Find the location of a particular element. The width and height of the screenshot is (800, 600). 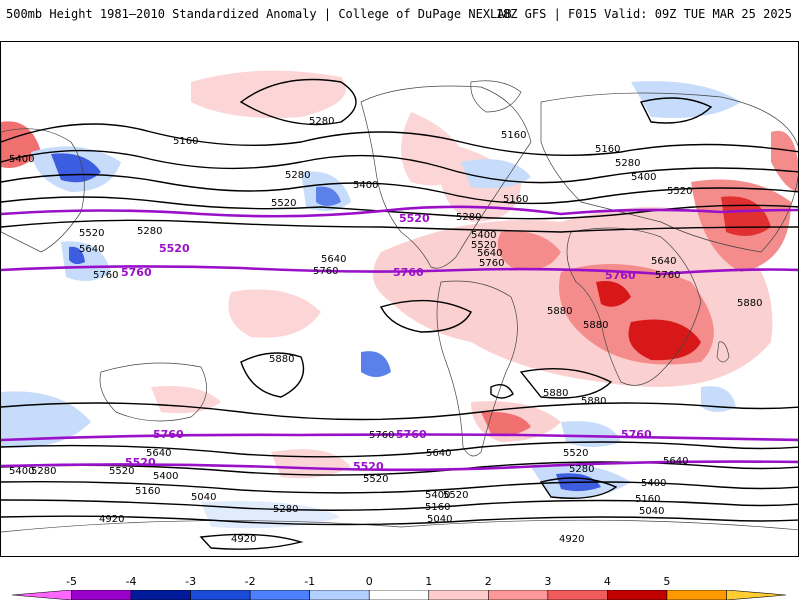

coastline-north-america is located at coordinates (446, 177).